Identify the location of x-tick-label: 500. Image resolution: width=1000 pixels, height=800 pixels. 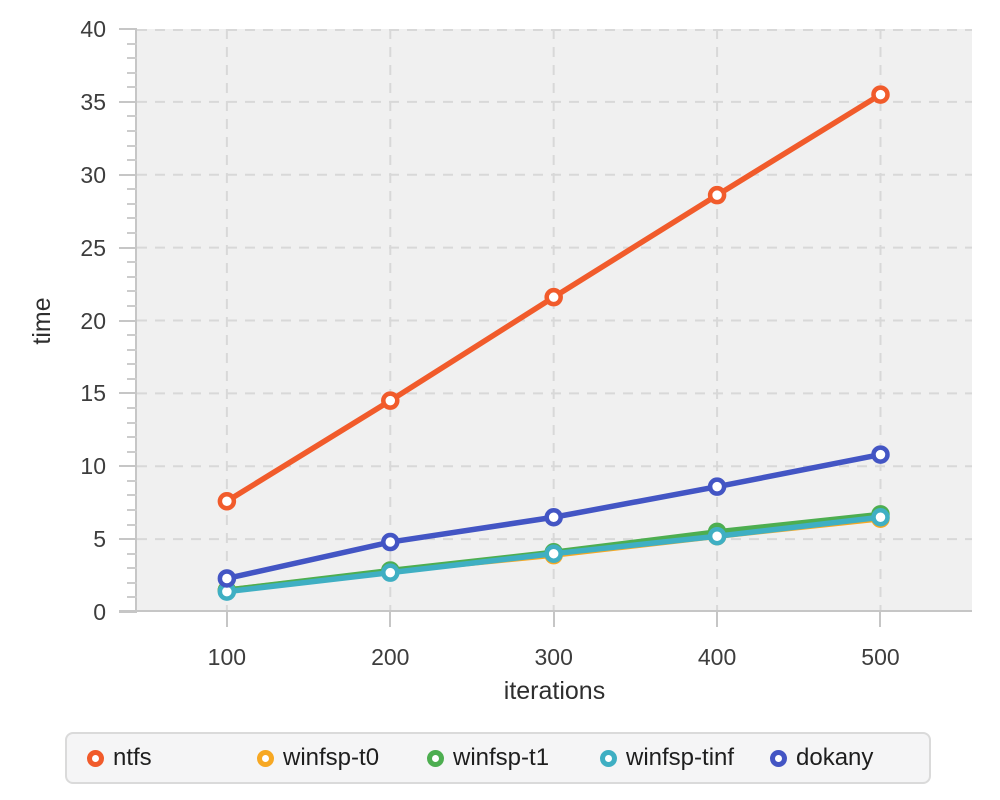
(880, 657).